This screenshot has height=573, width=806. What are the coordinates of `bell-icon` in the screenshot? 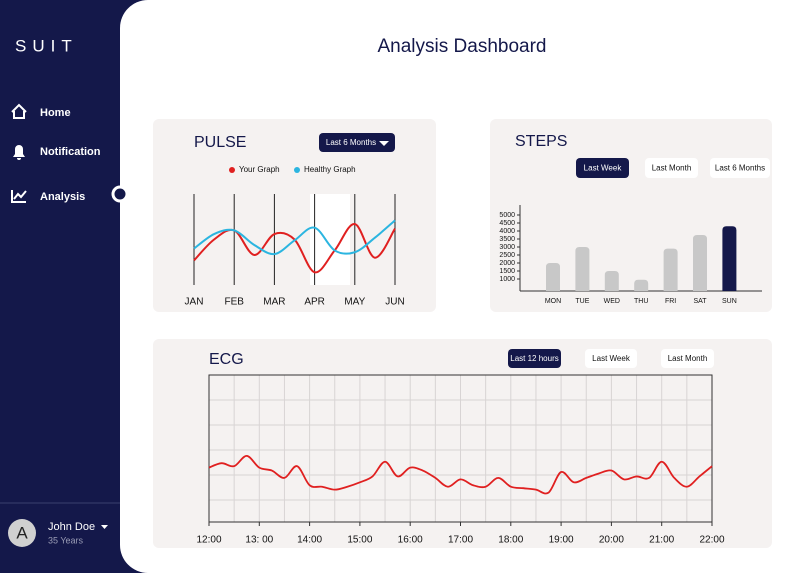 It's located at (19, 152).